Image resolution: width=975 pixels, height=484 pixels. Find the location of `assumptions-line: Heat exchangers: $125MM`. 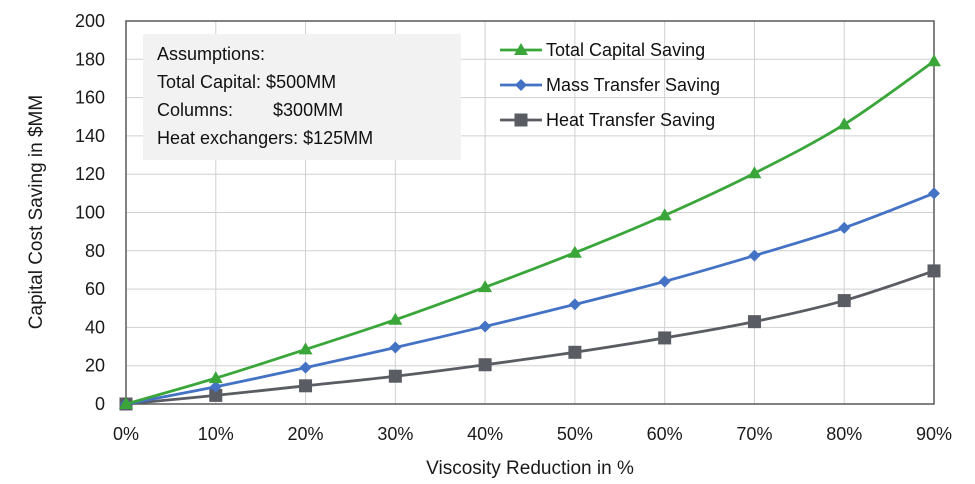

assumptions-line: Heat exchangers: $125MM is located at coordinates (265, 138).